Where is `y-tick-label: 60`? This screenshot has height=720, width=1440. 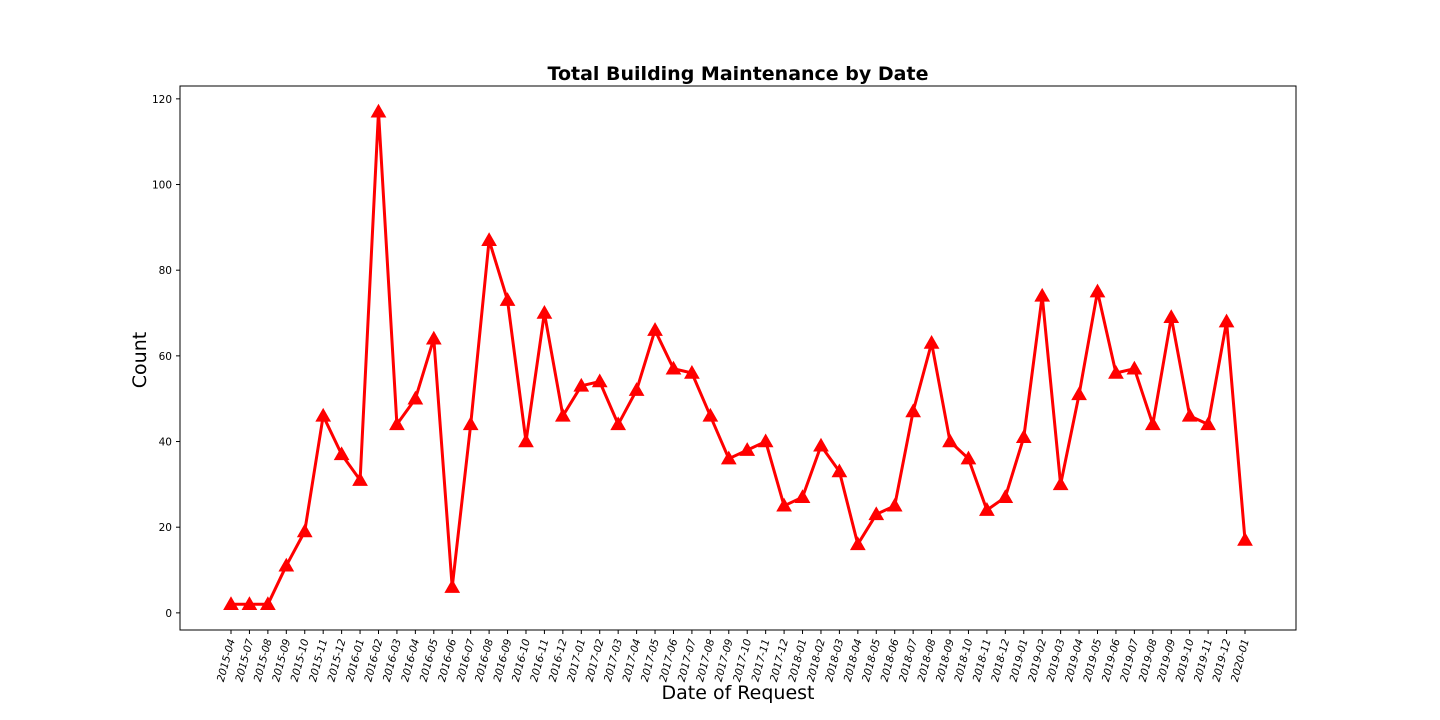 y-tick-label: 60 is located at coordinates (165, 357).